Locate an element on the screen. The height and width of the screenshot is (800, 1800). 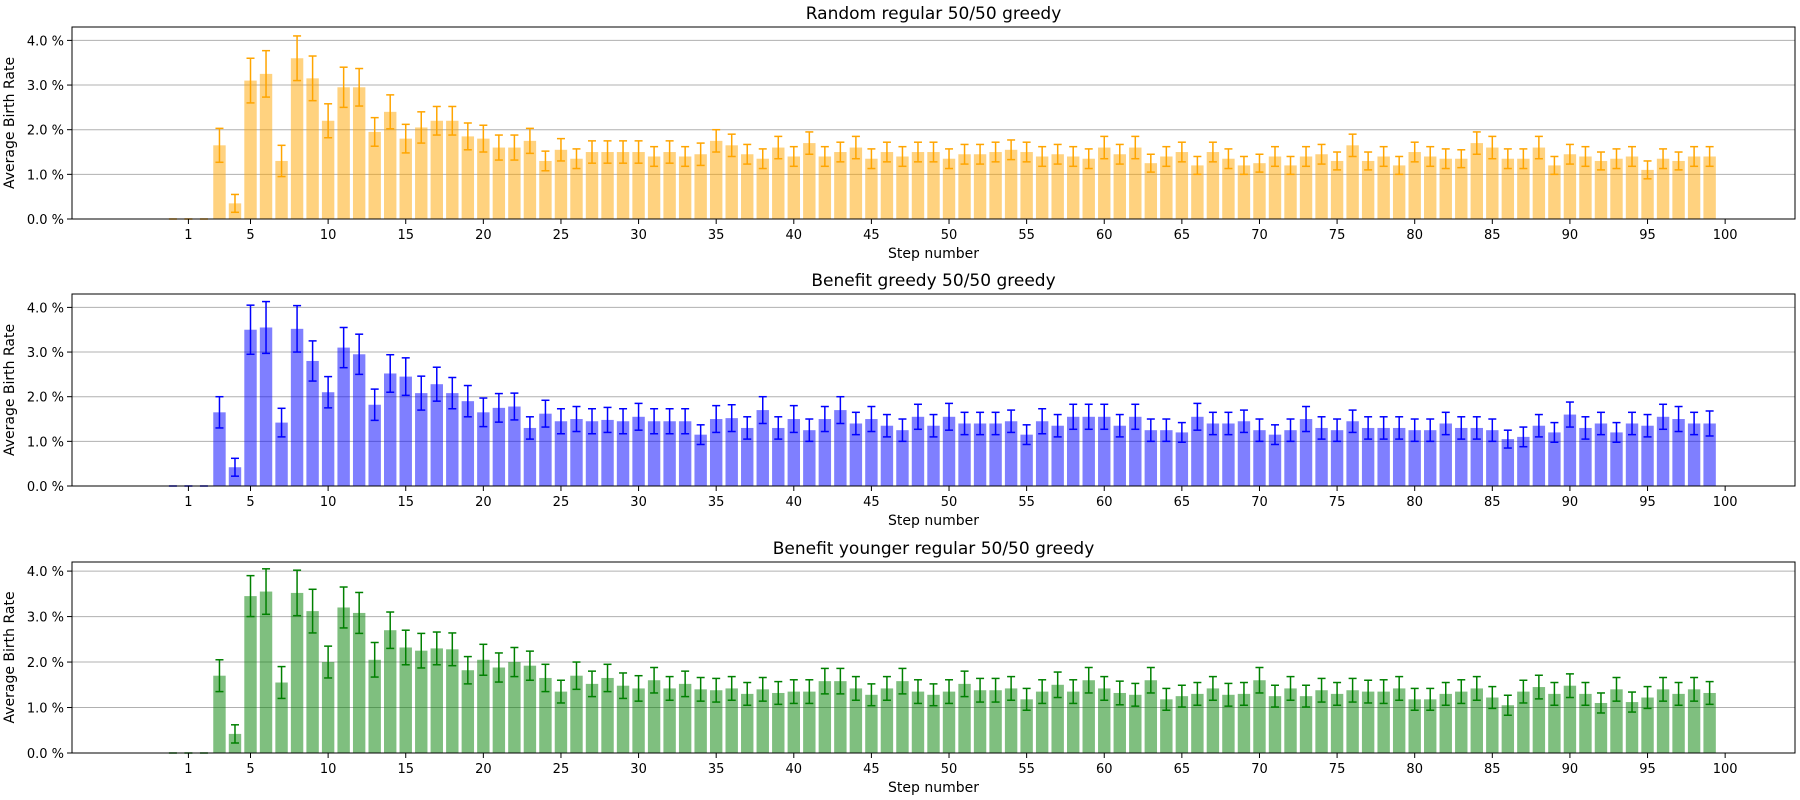
x-tick-label: 40 is located at coordinates (794, 502).